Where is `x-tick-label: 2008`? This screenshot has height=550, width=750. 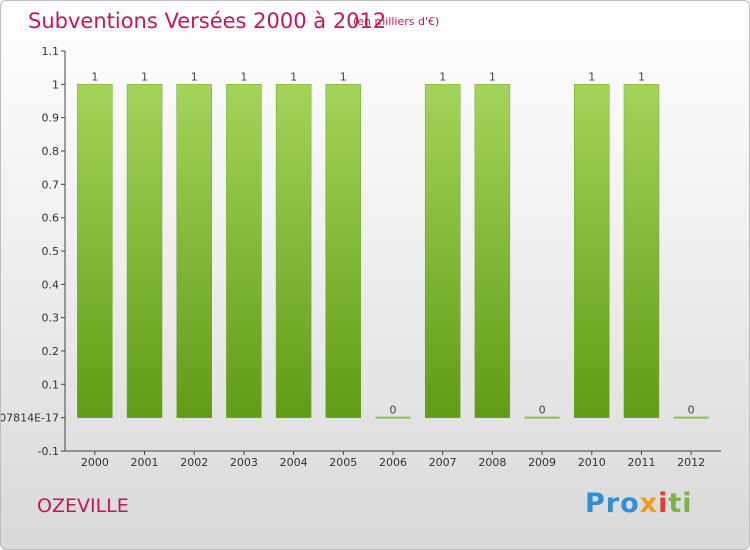
x-tick-label: 2008 is located at coordinates (492, 462).